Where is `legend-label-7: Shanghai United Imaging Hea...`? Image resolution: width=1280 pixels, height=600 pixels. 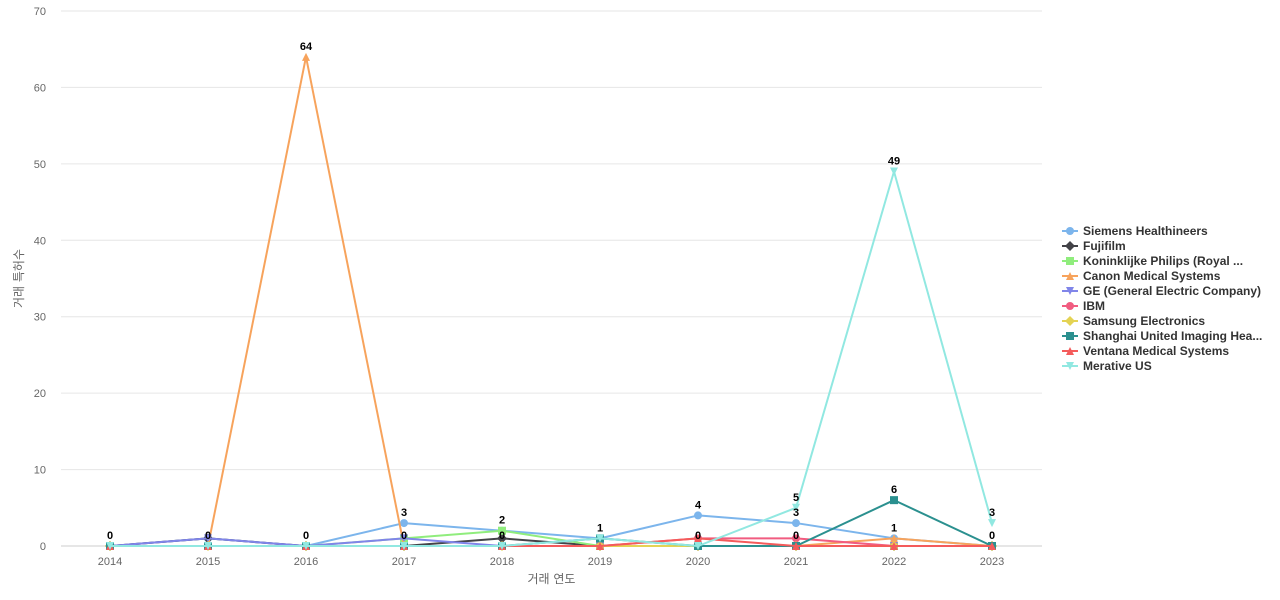 legend-label-7: Shanghai United Imaging Hea... is located at coordinates (1172, 336).